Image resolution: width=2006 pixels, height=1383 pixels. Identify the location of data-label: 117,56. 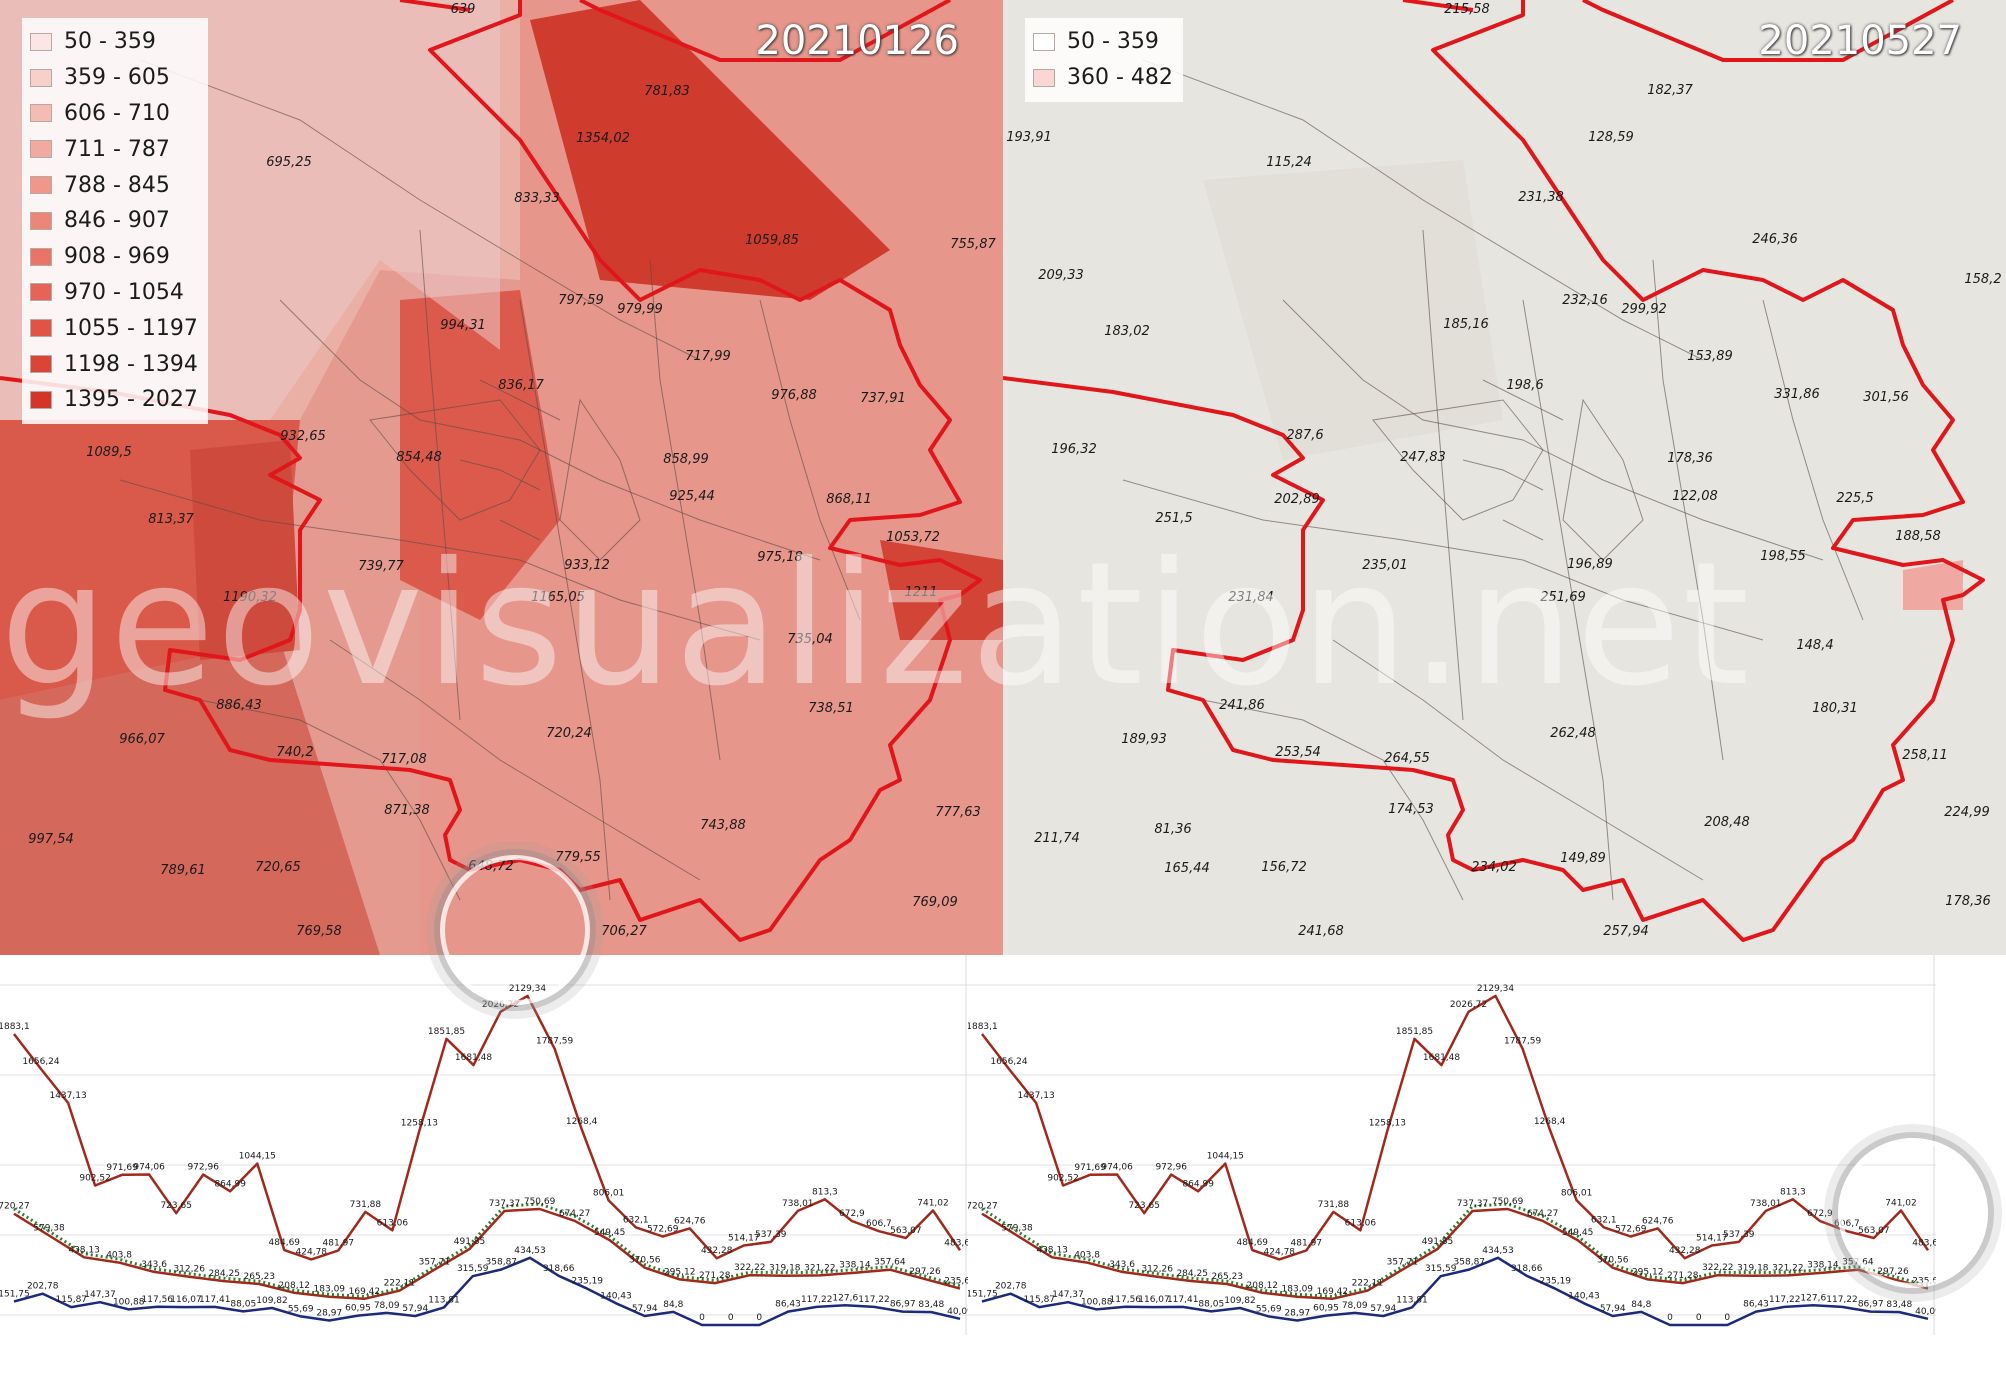
(1126, 1300).